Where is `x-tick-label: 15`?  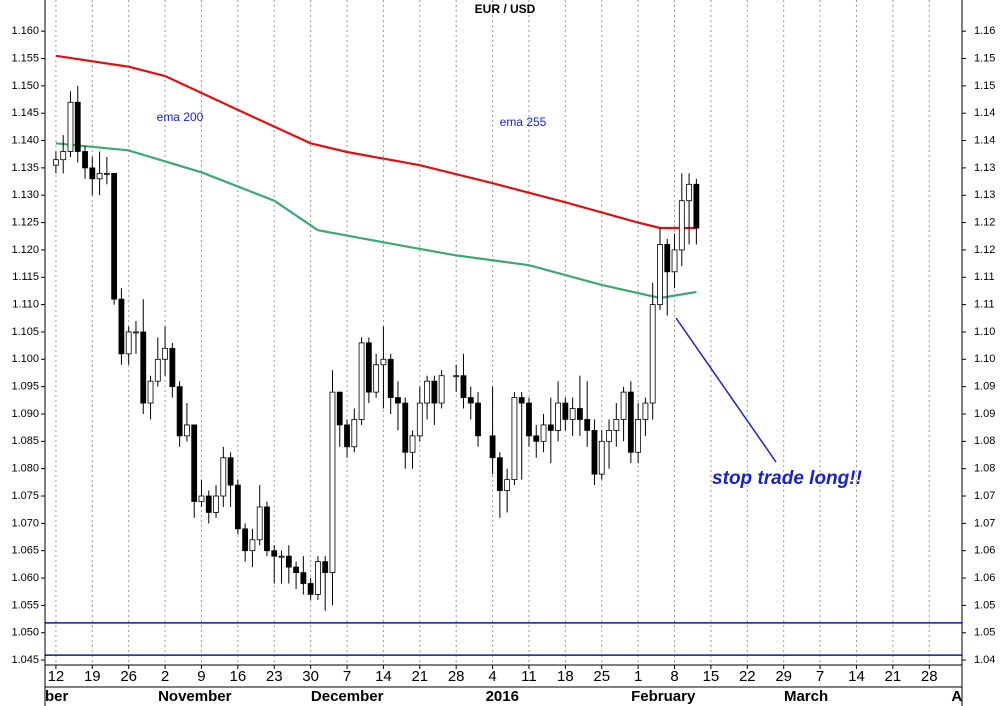 x-tick-label: 15 is located at coordinates (711, 676).